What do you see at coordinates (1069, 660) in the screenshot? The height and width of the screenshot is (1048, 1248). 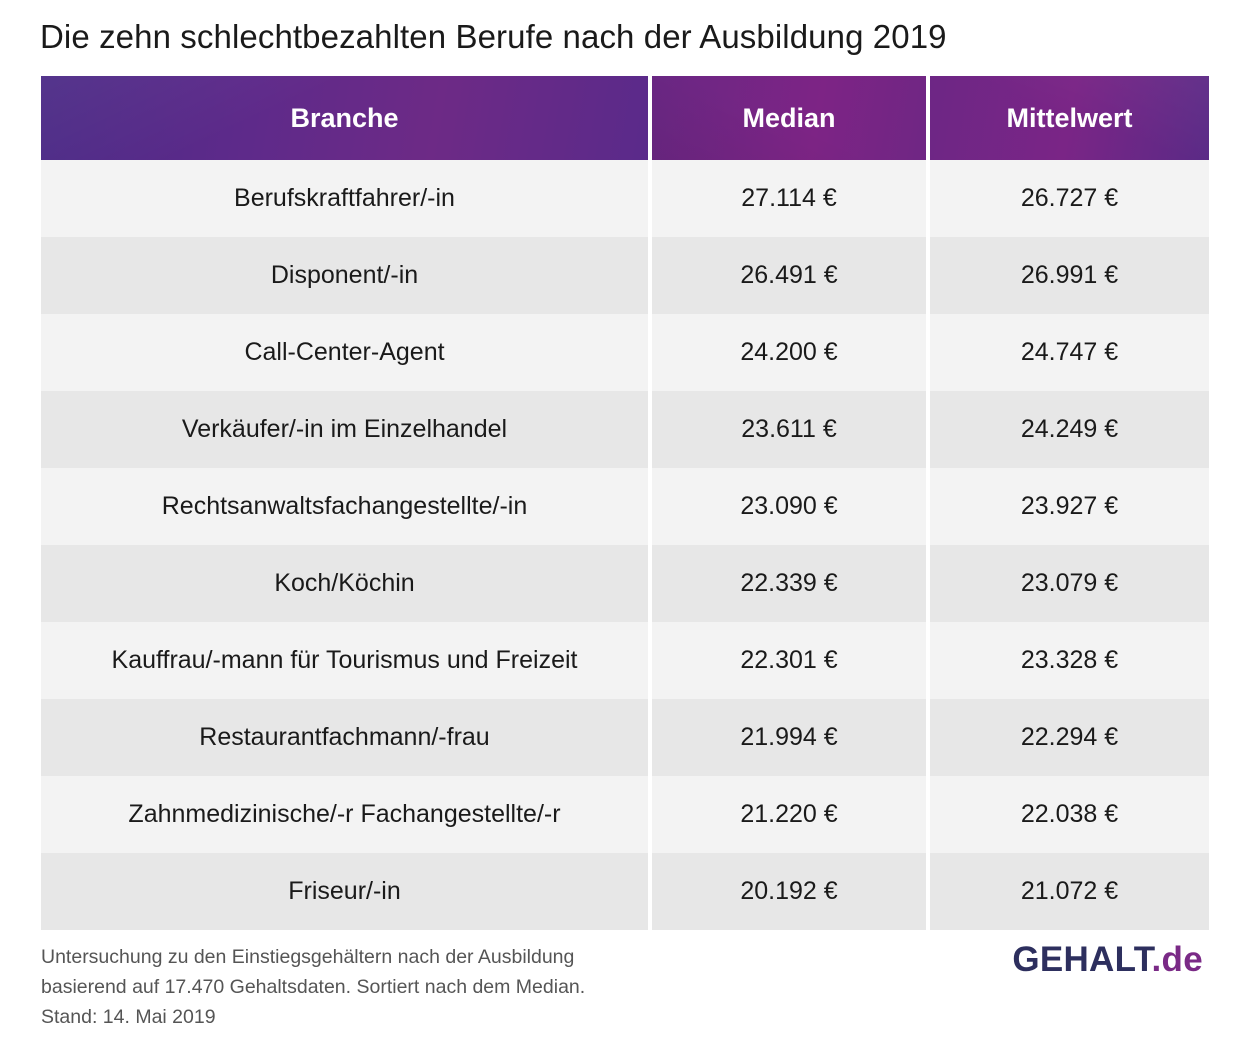 I see `mittelwert-cell: 23.328 €` at bounding box center [1069, 660].